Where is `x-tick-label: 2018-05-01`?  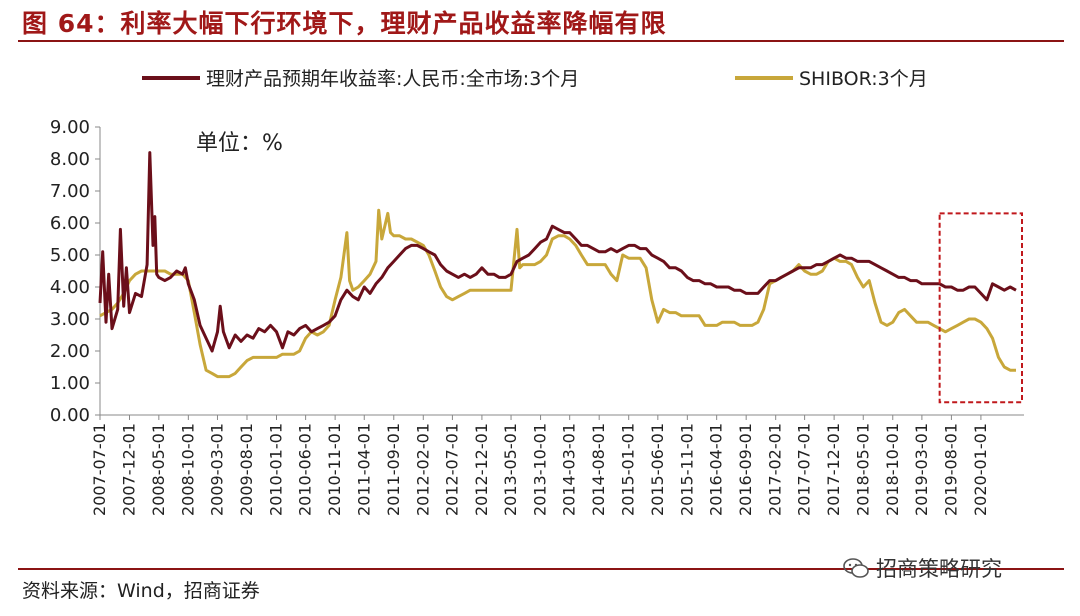 x-tick-label: 2018-05-01 is located at coordinates (862, 469).